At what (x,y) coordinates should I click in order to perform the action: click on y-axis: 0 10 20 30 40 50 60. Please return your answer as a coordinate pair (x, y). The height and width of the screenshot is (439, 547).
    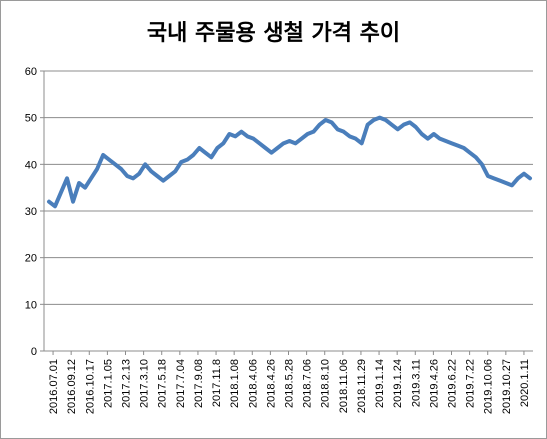
    Looking at the image, I should click on (35, 212).